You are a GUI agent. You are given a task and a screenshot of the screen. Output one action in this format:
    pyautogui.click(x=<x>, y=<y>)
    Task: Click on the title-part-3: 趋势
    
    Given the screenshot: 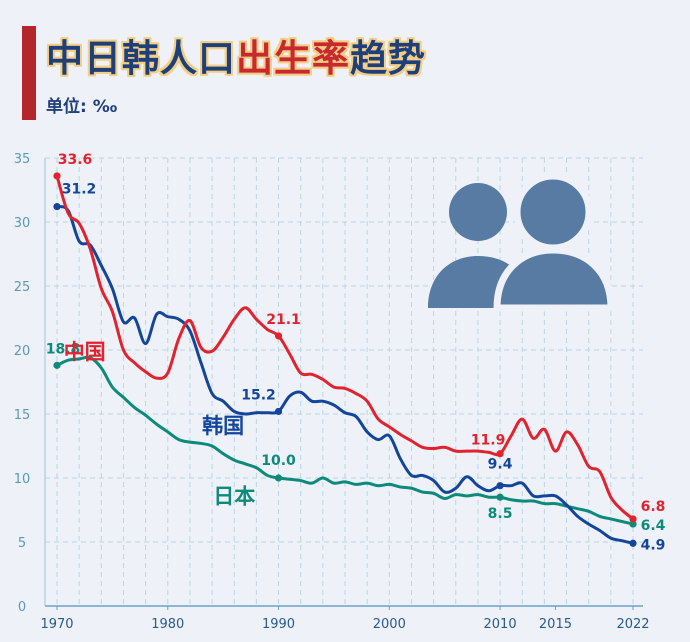 What is the action you would take?
    pyautogui.click(x=388, y=58)
    